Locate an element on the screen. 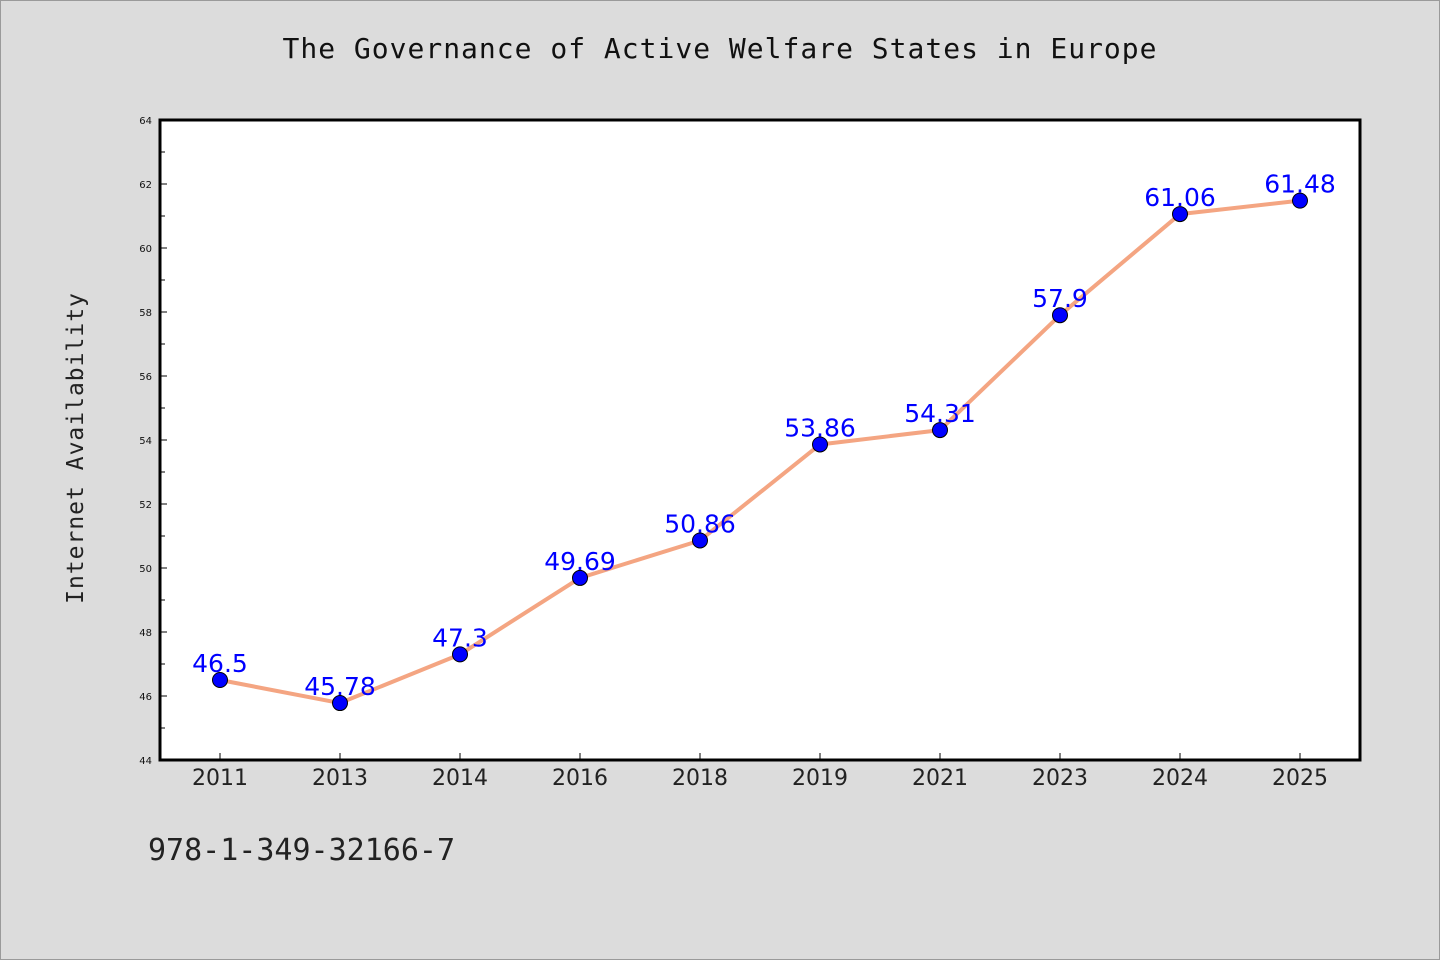 This screenshot has width=1440, height=960. y-tick-label: 48 is located at coordinates (145, 633).